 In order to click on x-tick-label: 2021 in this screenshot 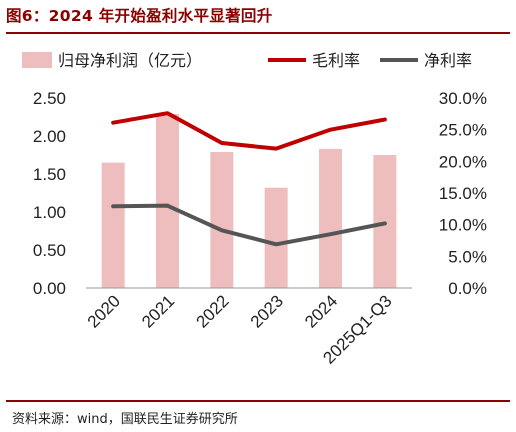, I will do `click(158, 311)`.